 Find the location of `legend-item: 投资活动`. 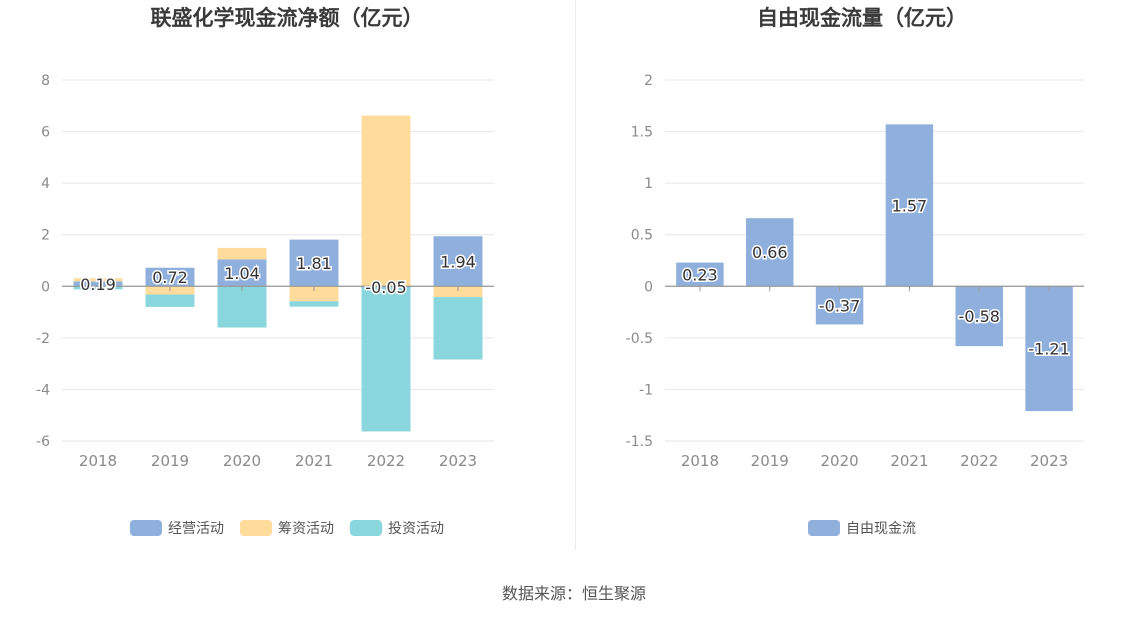

legend-item: 投资活动 is located at coordinates (397, 528).